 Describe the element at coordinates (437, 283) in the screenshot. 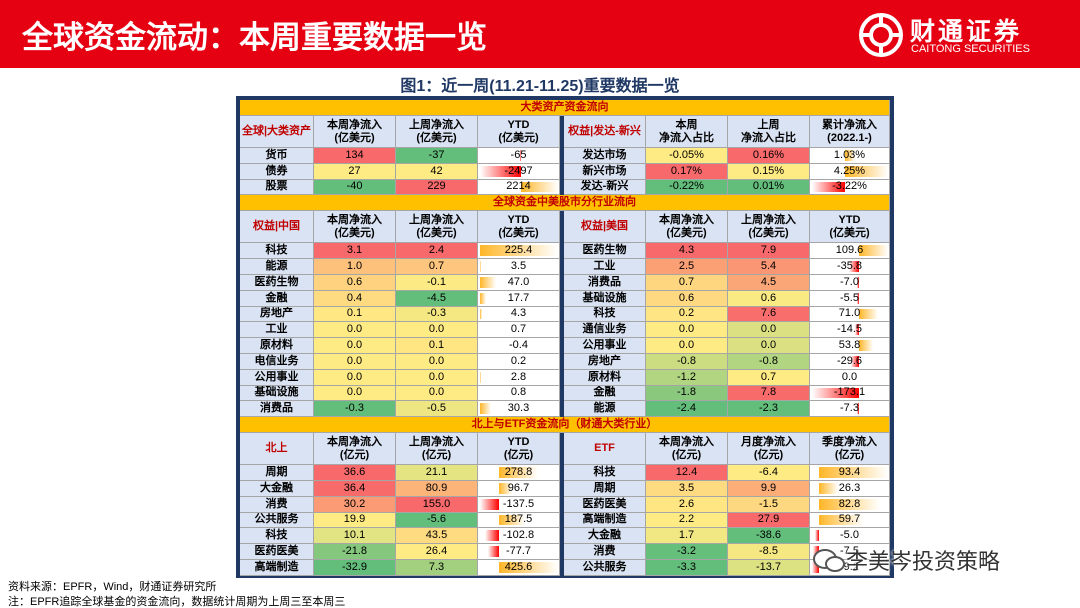

I see `heat-cell: -0.1` at that location.